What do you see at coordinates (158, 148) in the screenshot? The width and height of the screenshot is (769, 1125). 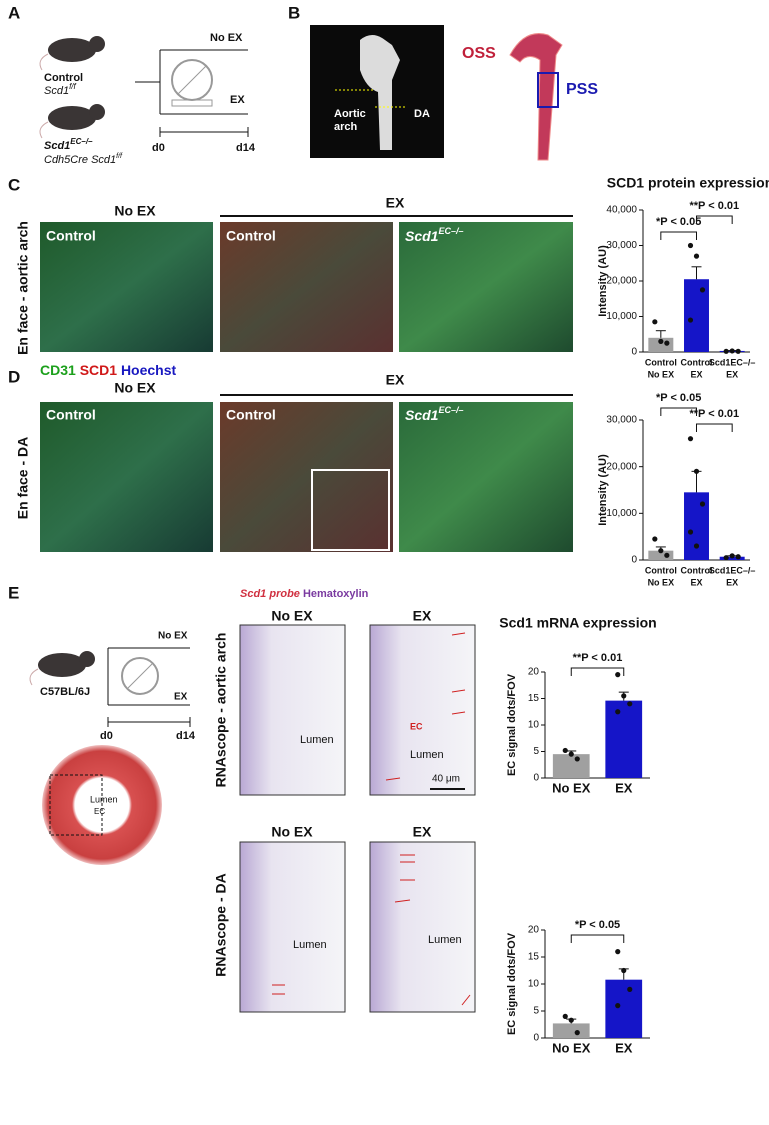 I see `label: d0` at bounding box center [158, 148].